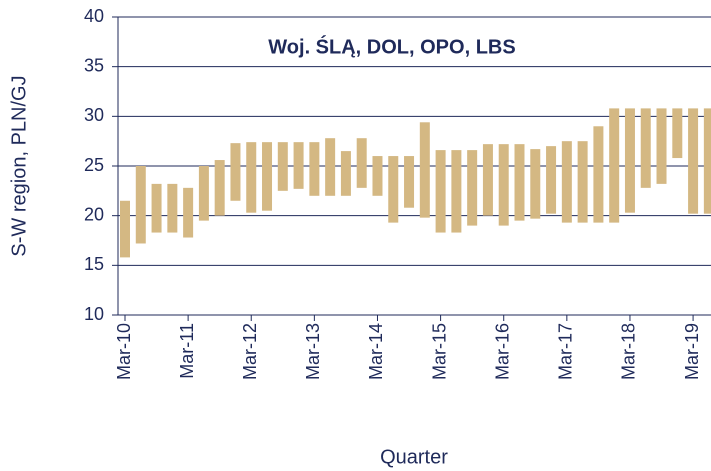 The width and height of the screenshot is (711, 471). Describe the element at coordinates (313, 351) in the screenshot. I see `x-tick-label: Mar-13` at that location.